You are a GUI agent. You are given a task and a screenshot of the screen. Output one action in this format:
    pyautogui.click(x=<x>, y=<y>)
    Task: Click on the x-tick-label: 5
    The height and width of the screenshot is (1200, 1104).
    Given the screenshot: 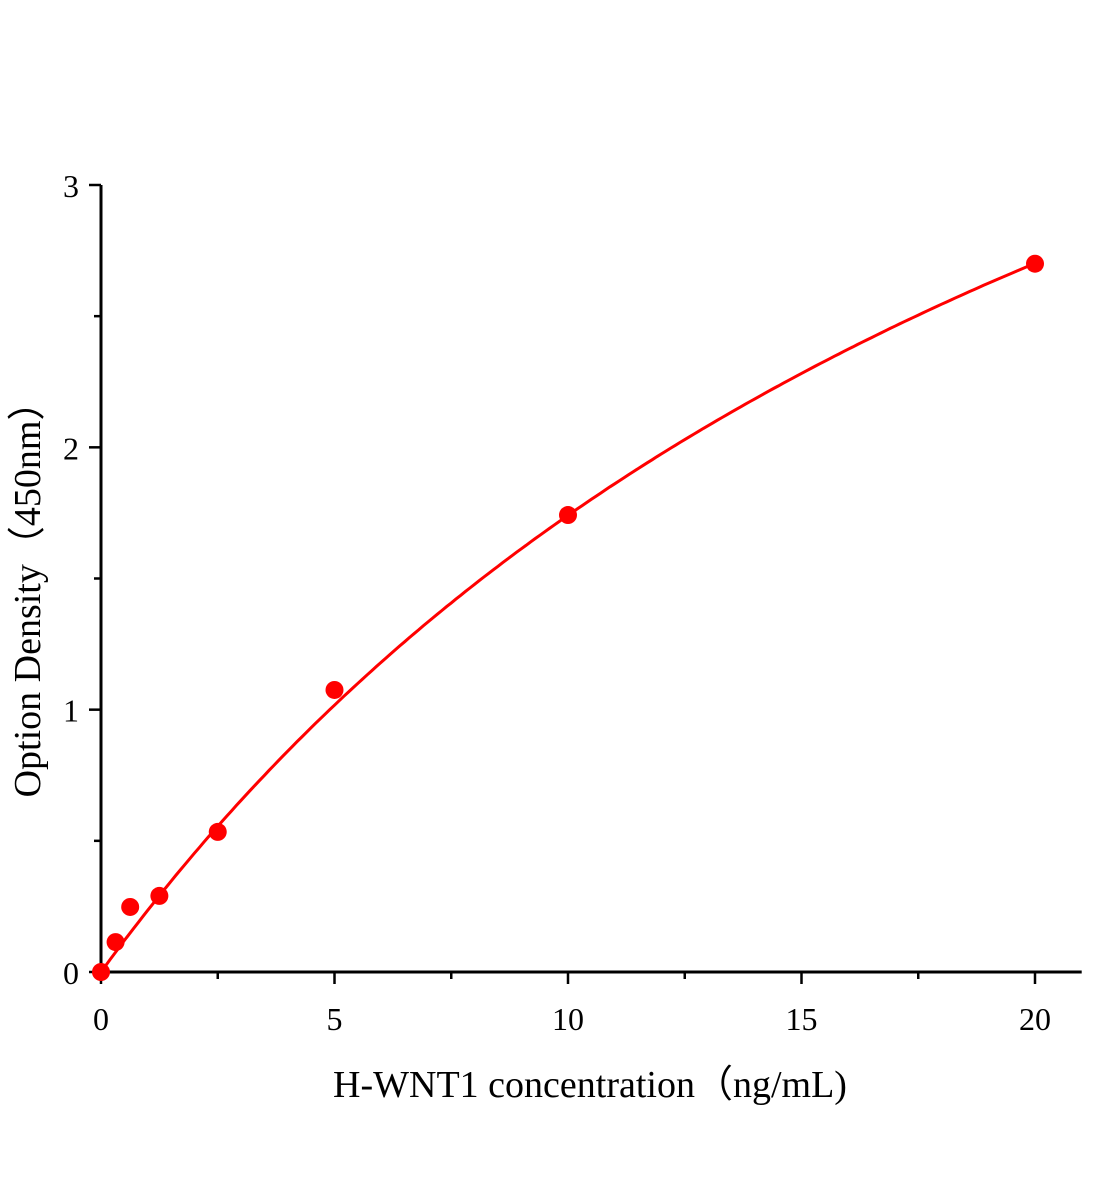 What is the action you would take?
    pyautogui.click(x=335, y=1019)
    